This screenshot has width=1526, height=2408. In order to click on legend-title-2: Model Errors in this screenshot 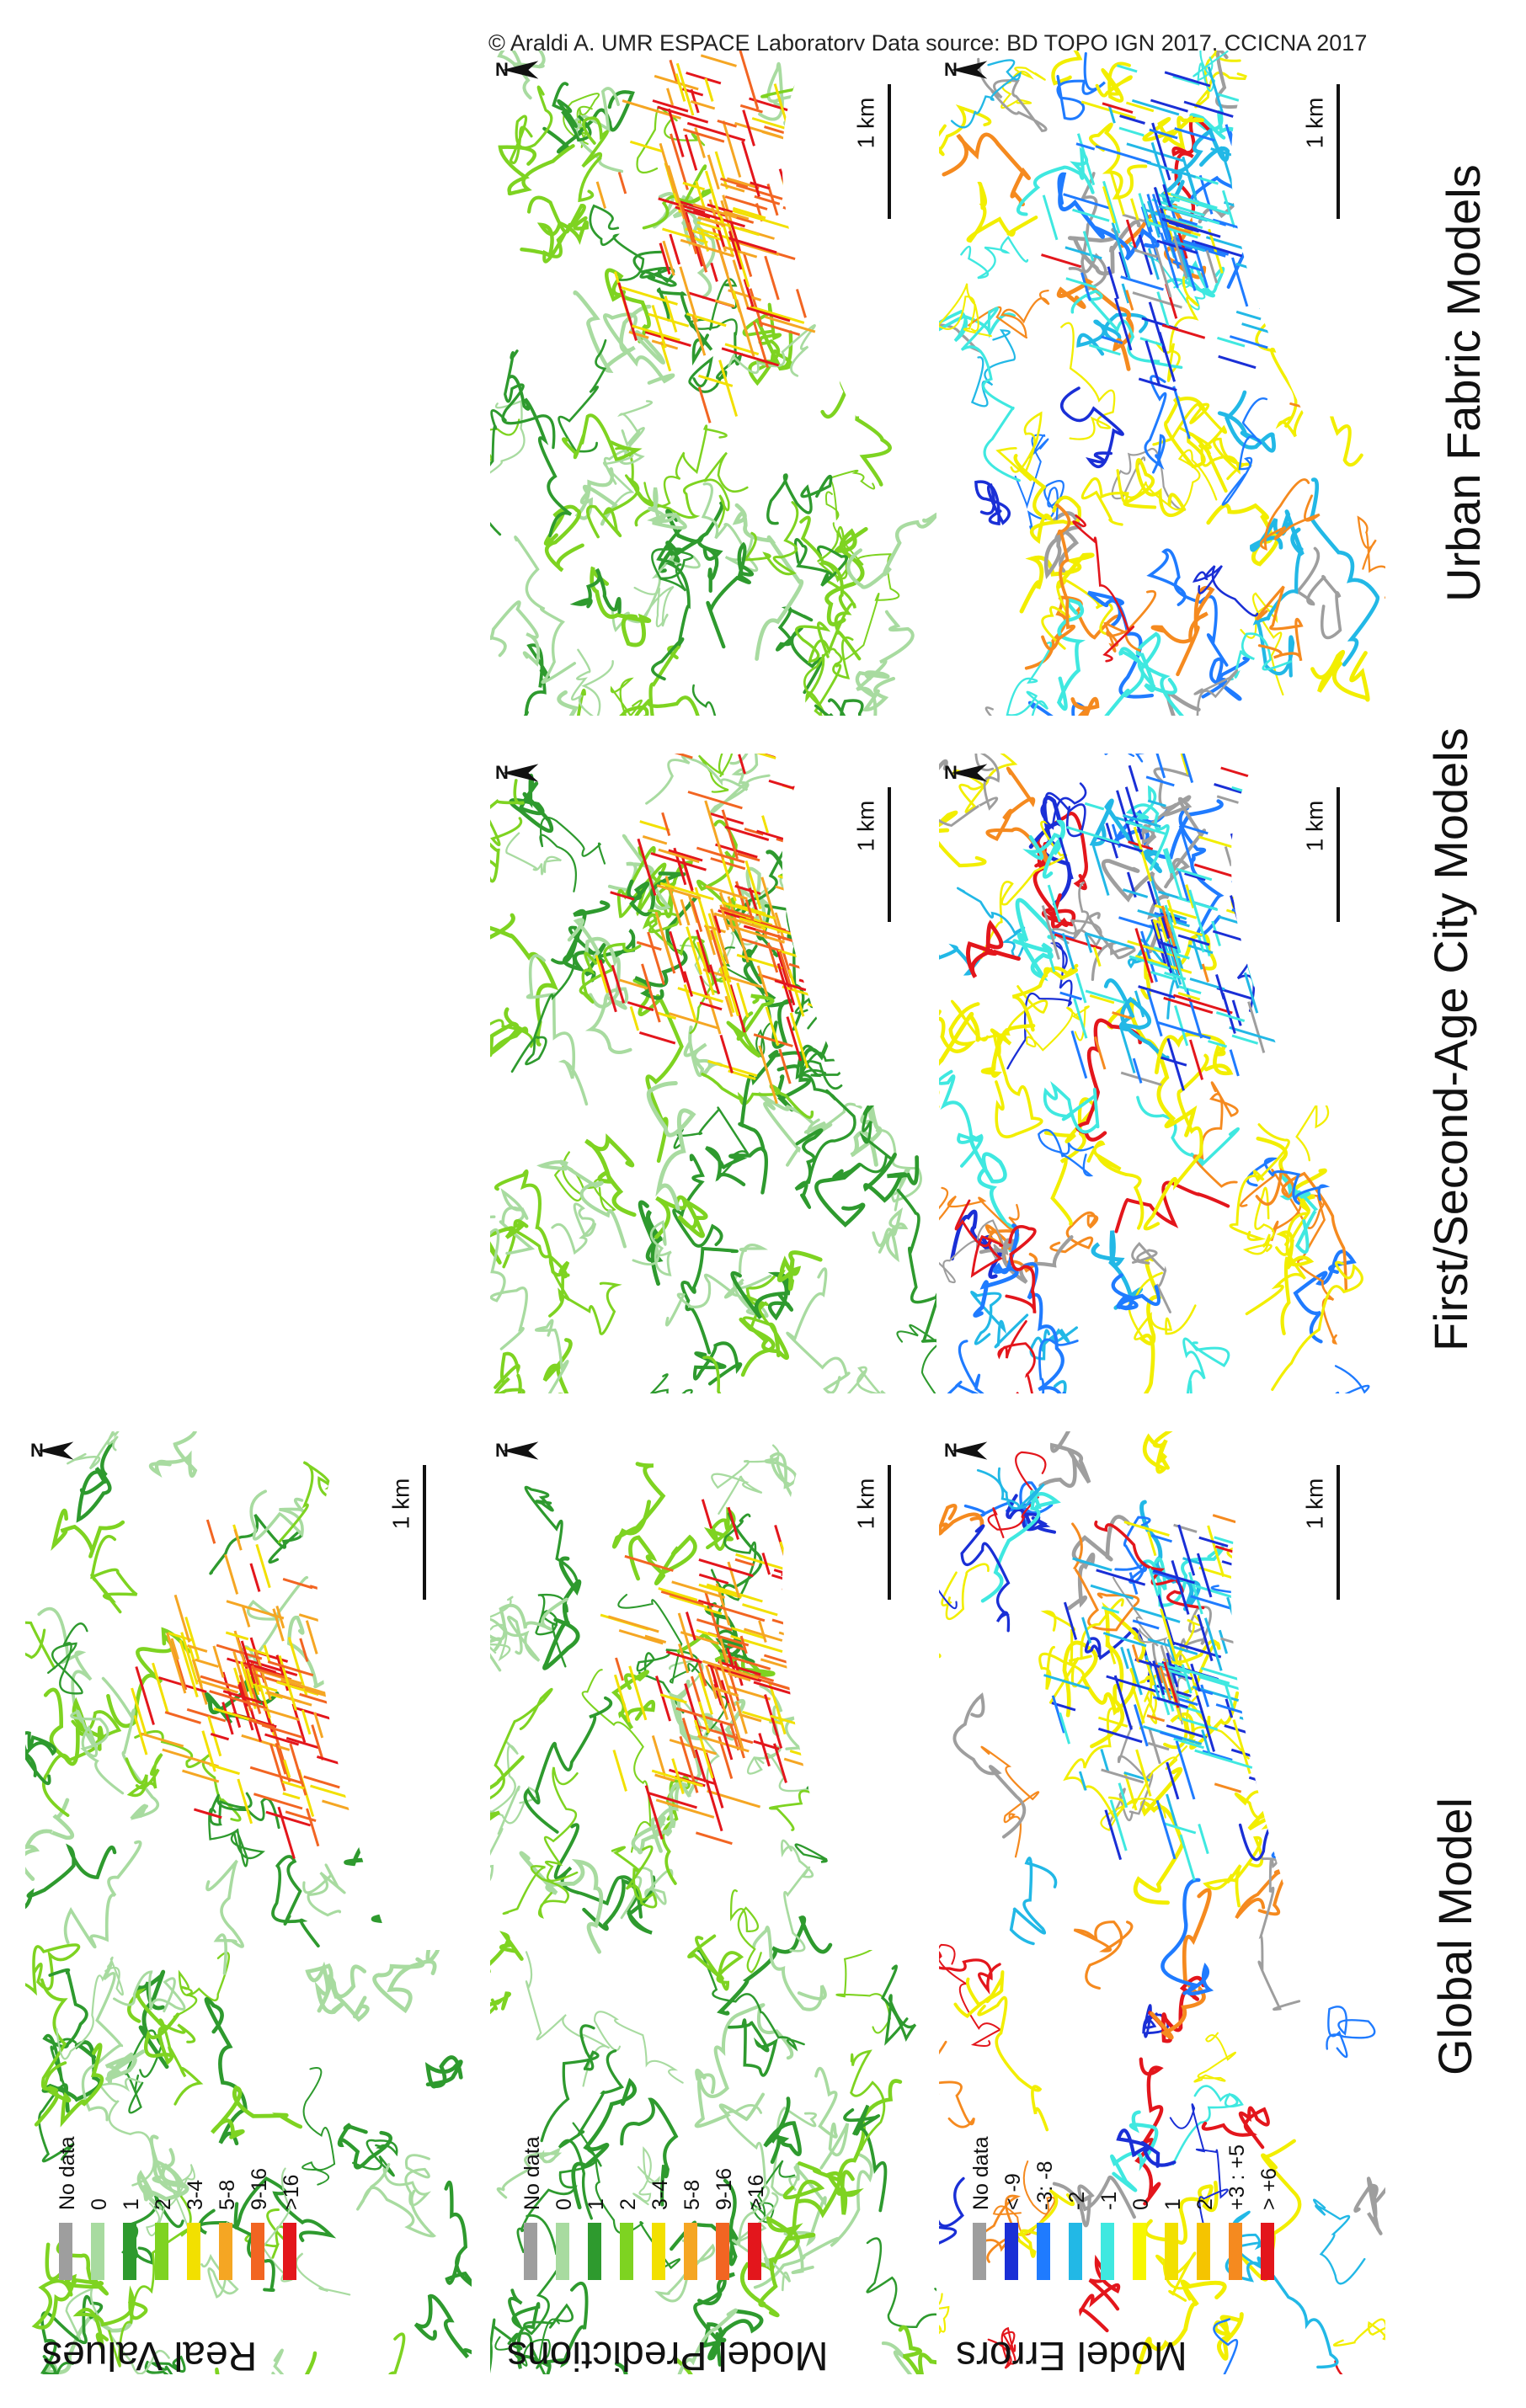, I will do `click(1071, 2355)`.